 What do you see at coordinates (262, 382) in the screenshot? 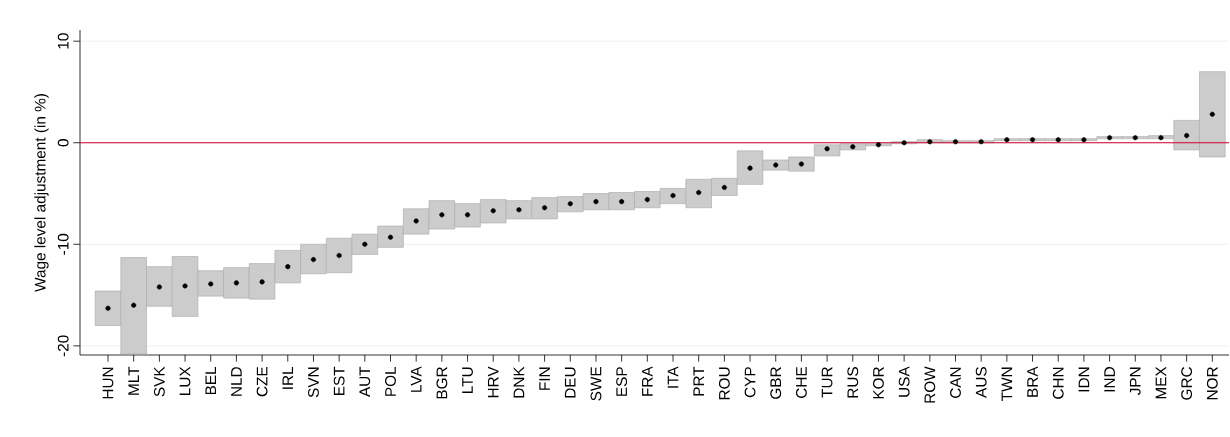
I see `x-tick-label: CZE` at bounding box center [262, 382].